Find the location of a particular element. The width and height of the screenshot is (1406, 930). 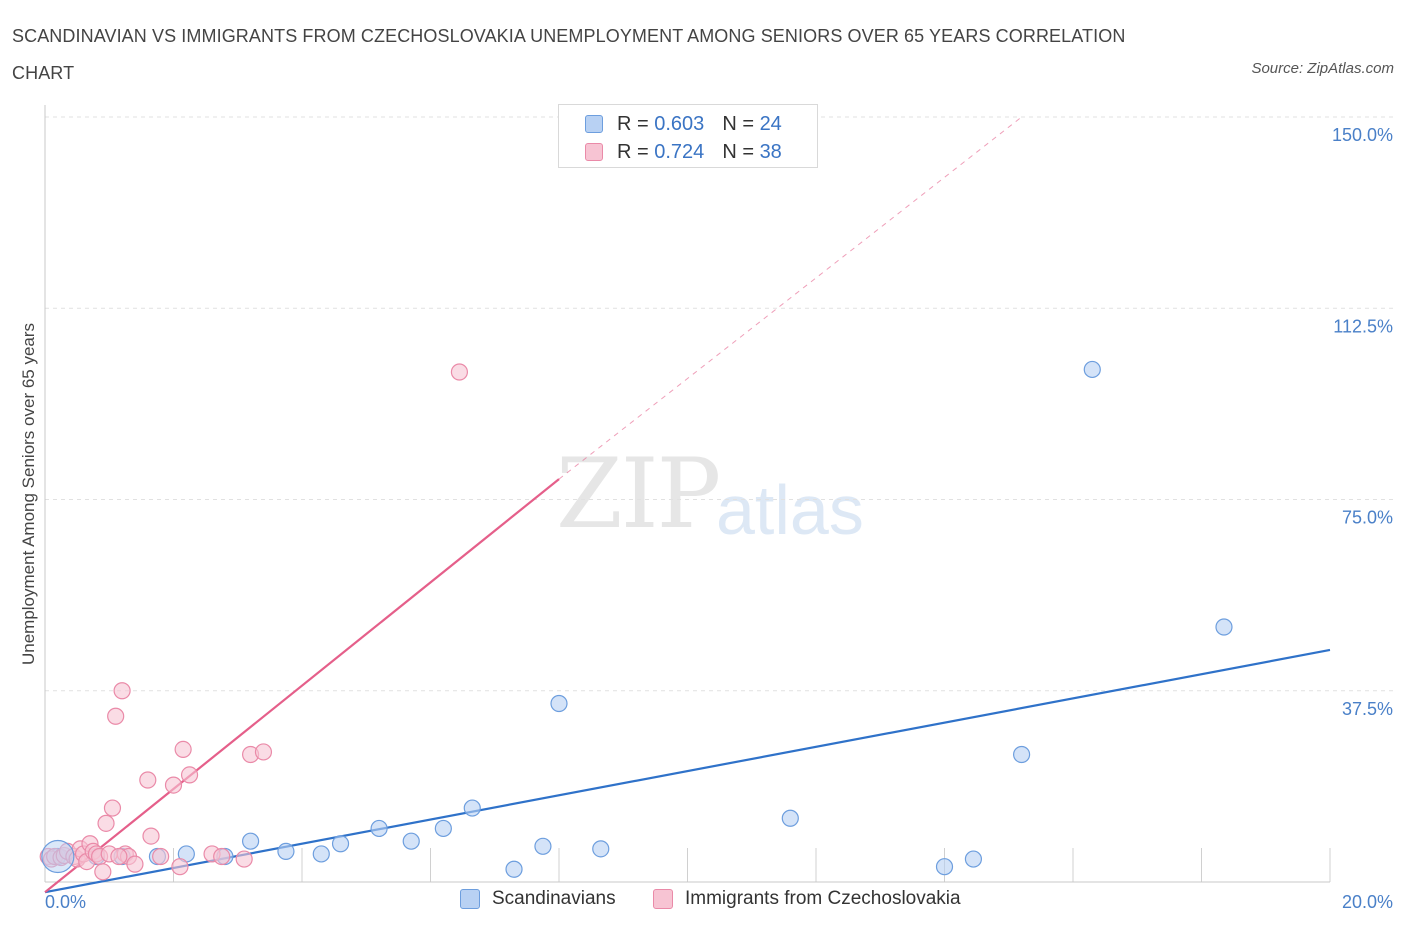

bottom-swatch-blue is located at coordinates (470, 899).